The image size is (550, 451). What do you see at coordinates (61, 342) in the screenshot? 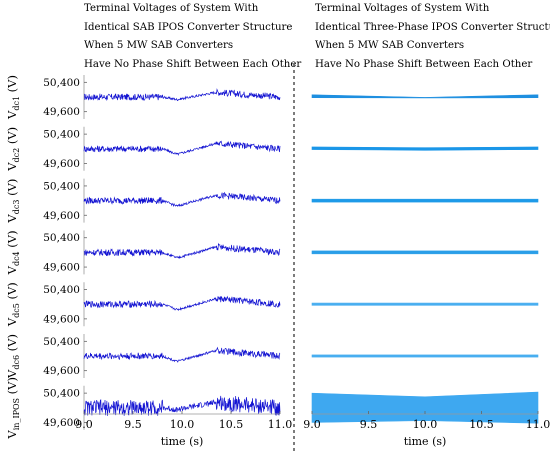
I see `left-y-tick-label-6-1: 50,400` at bounding box center [61, 342].